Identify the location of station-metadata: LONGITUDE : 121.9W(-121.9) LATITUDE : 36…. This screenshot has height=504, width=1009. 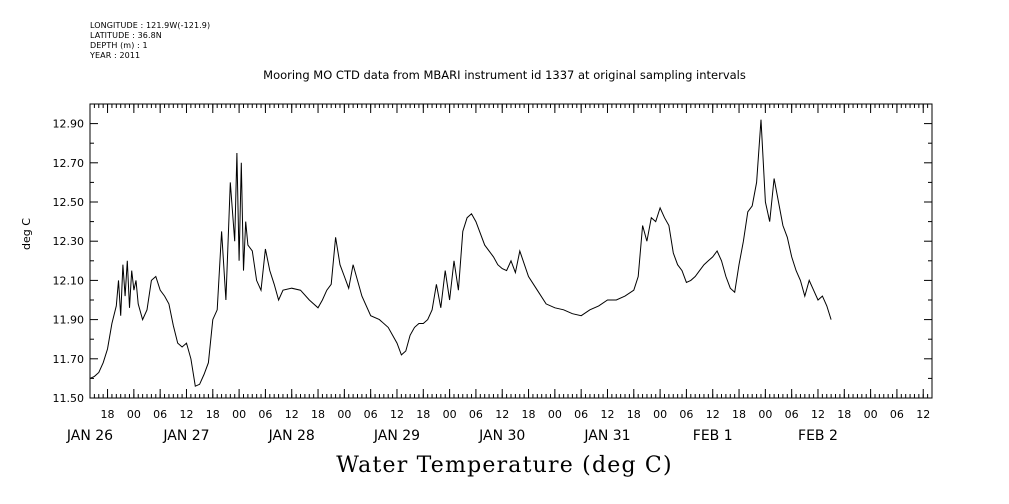
(150, 41).